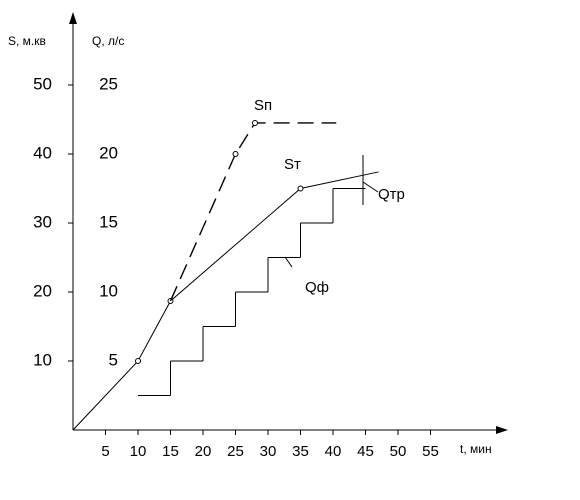 The image size is (580, 500). Describe the element at coordinates (391, 194) in the screenshot. I see `annotation: Qтр` at that location.